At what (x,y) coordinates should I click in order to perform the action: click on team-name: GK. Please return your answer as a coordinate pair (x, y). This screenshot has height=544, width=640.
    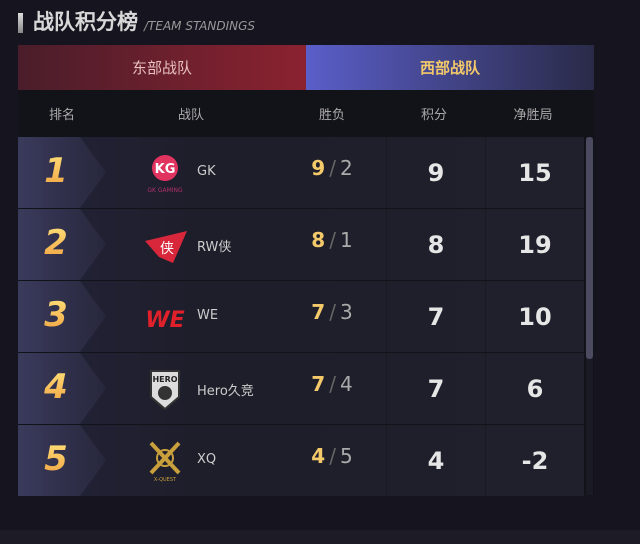
    Looking at the image, I should click on (206, 171).